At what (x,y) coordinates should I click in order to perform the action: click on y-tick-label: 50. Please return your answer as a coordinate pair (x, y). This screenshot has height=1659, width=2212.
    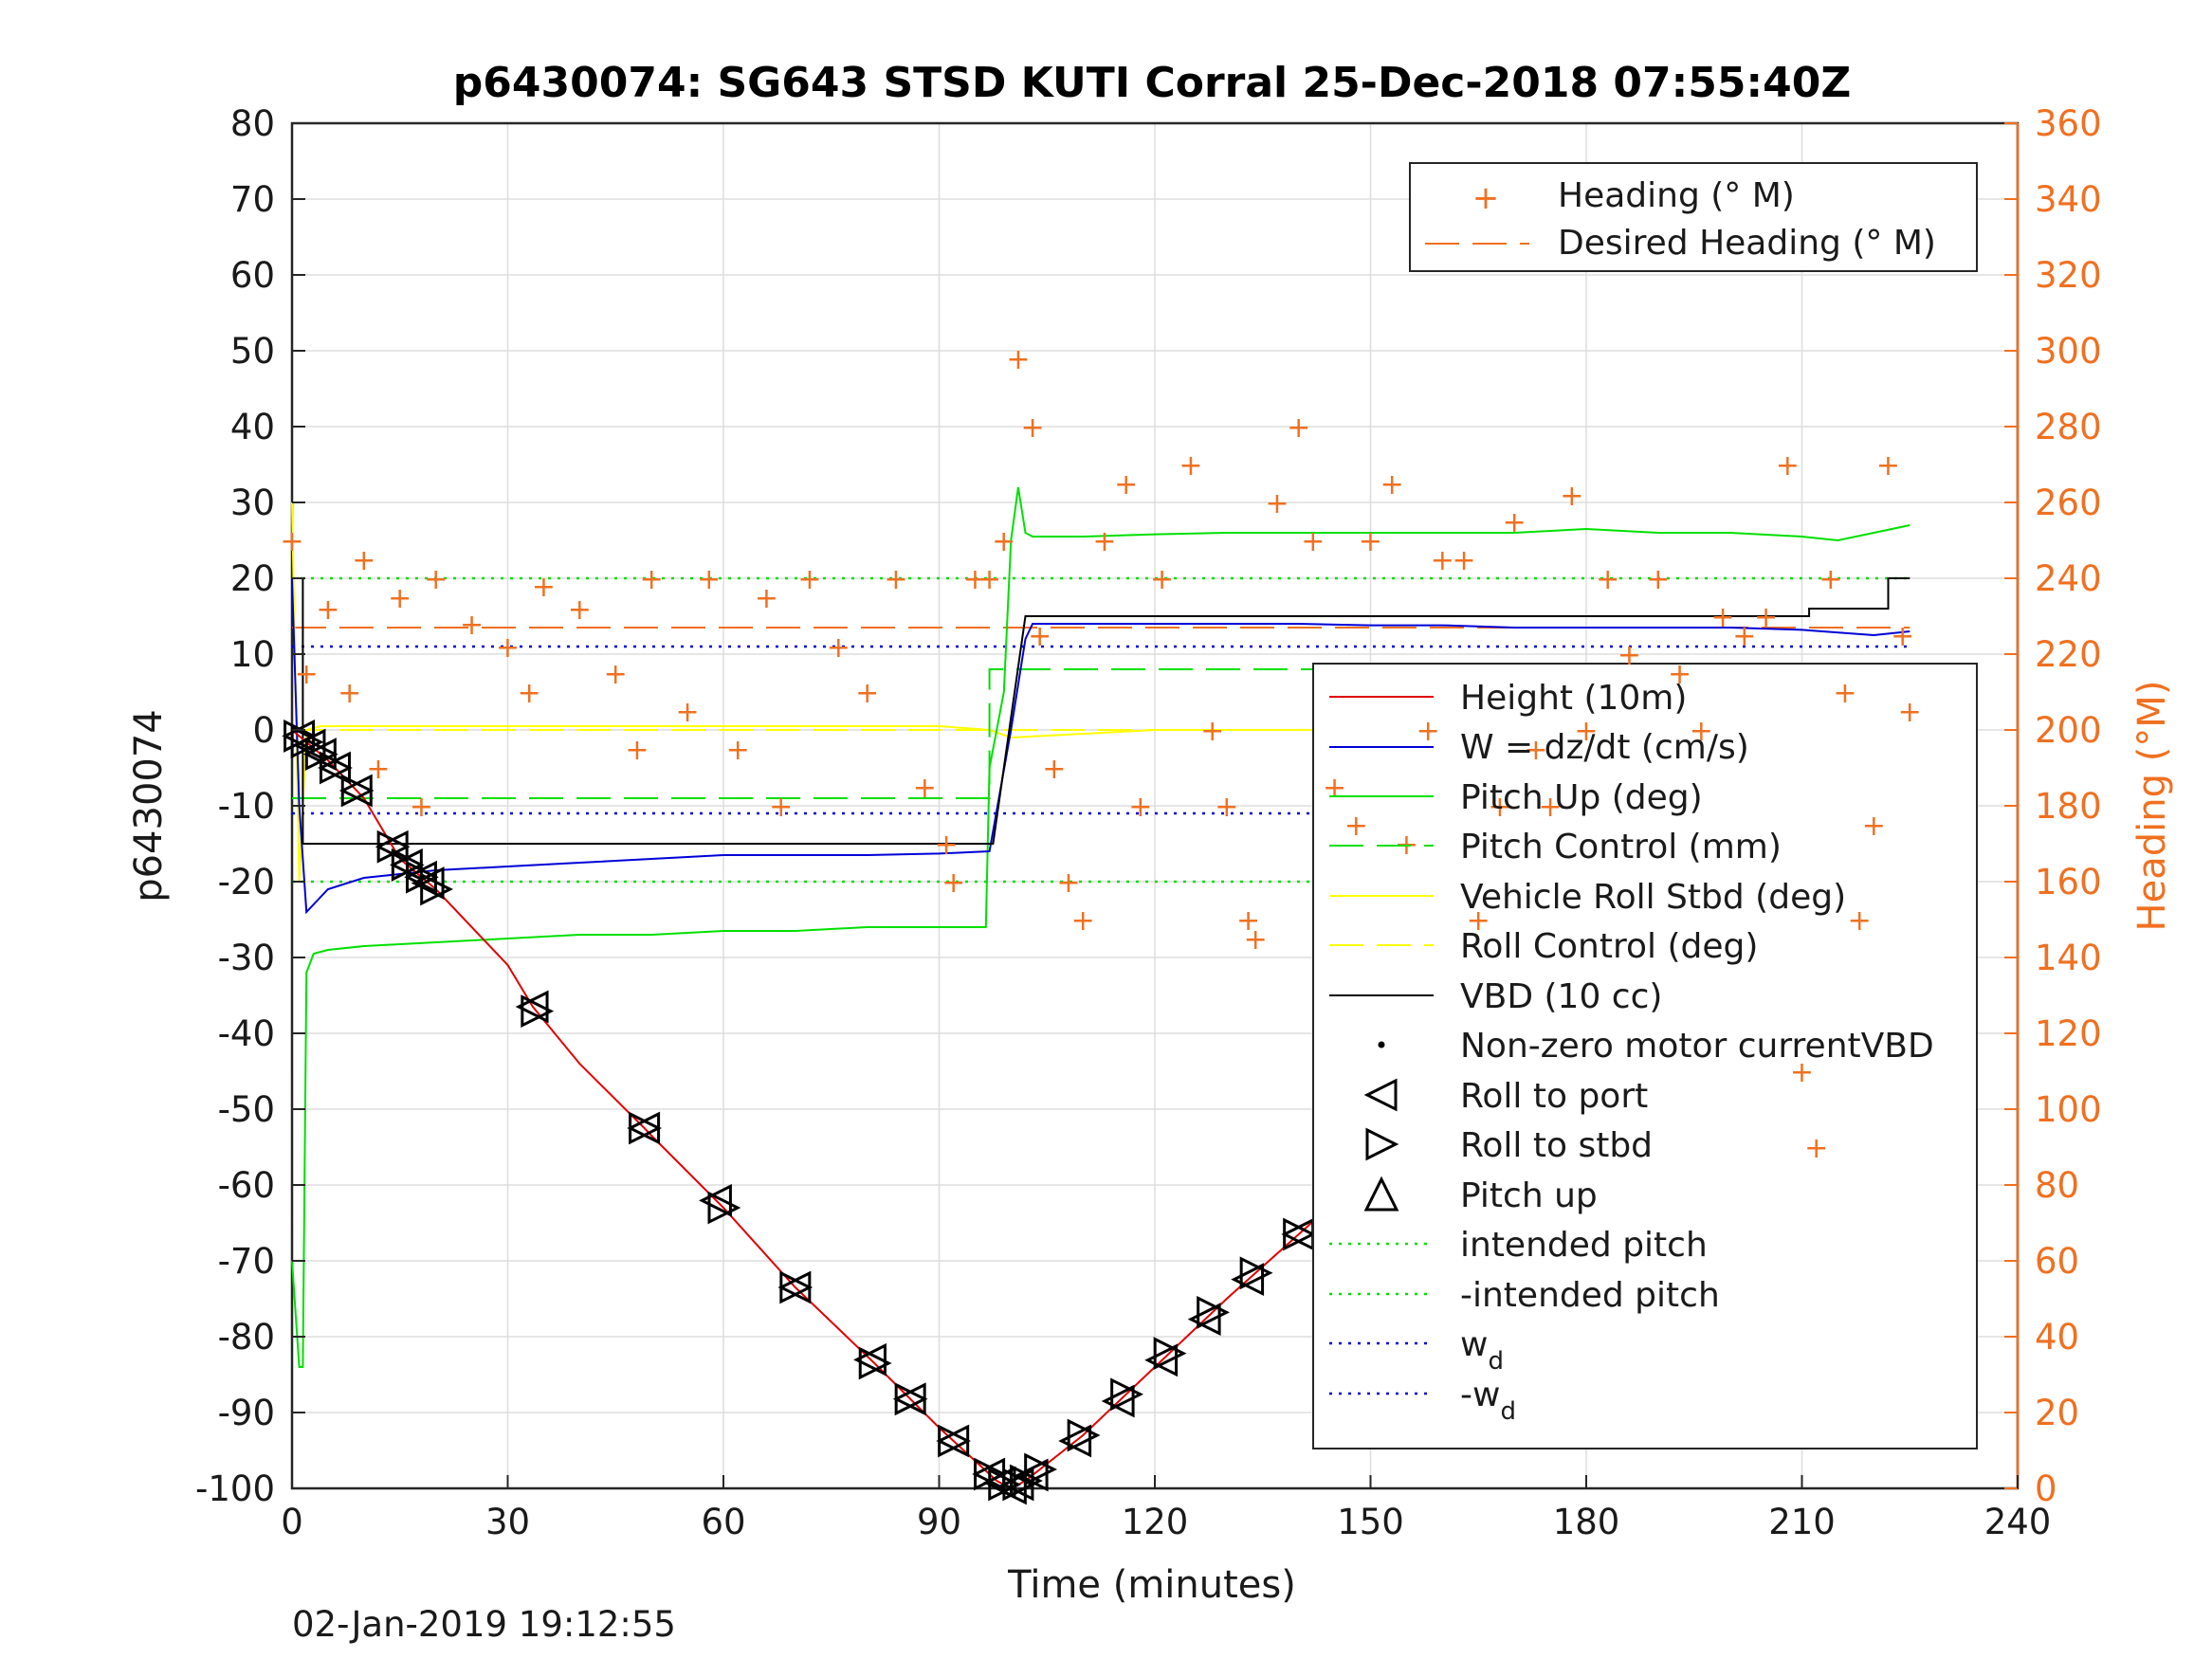
    Looking at the image, I should click on (252, 351).